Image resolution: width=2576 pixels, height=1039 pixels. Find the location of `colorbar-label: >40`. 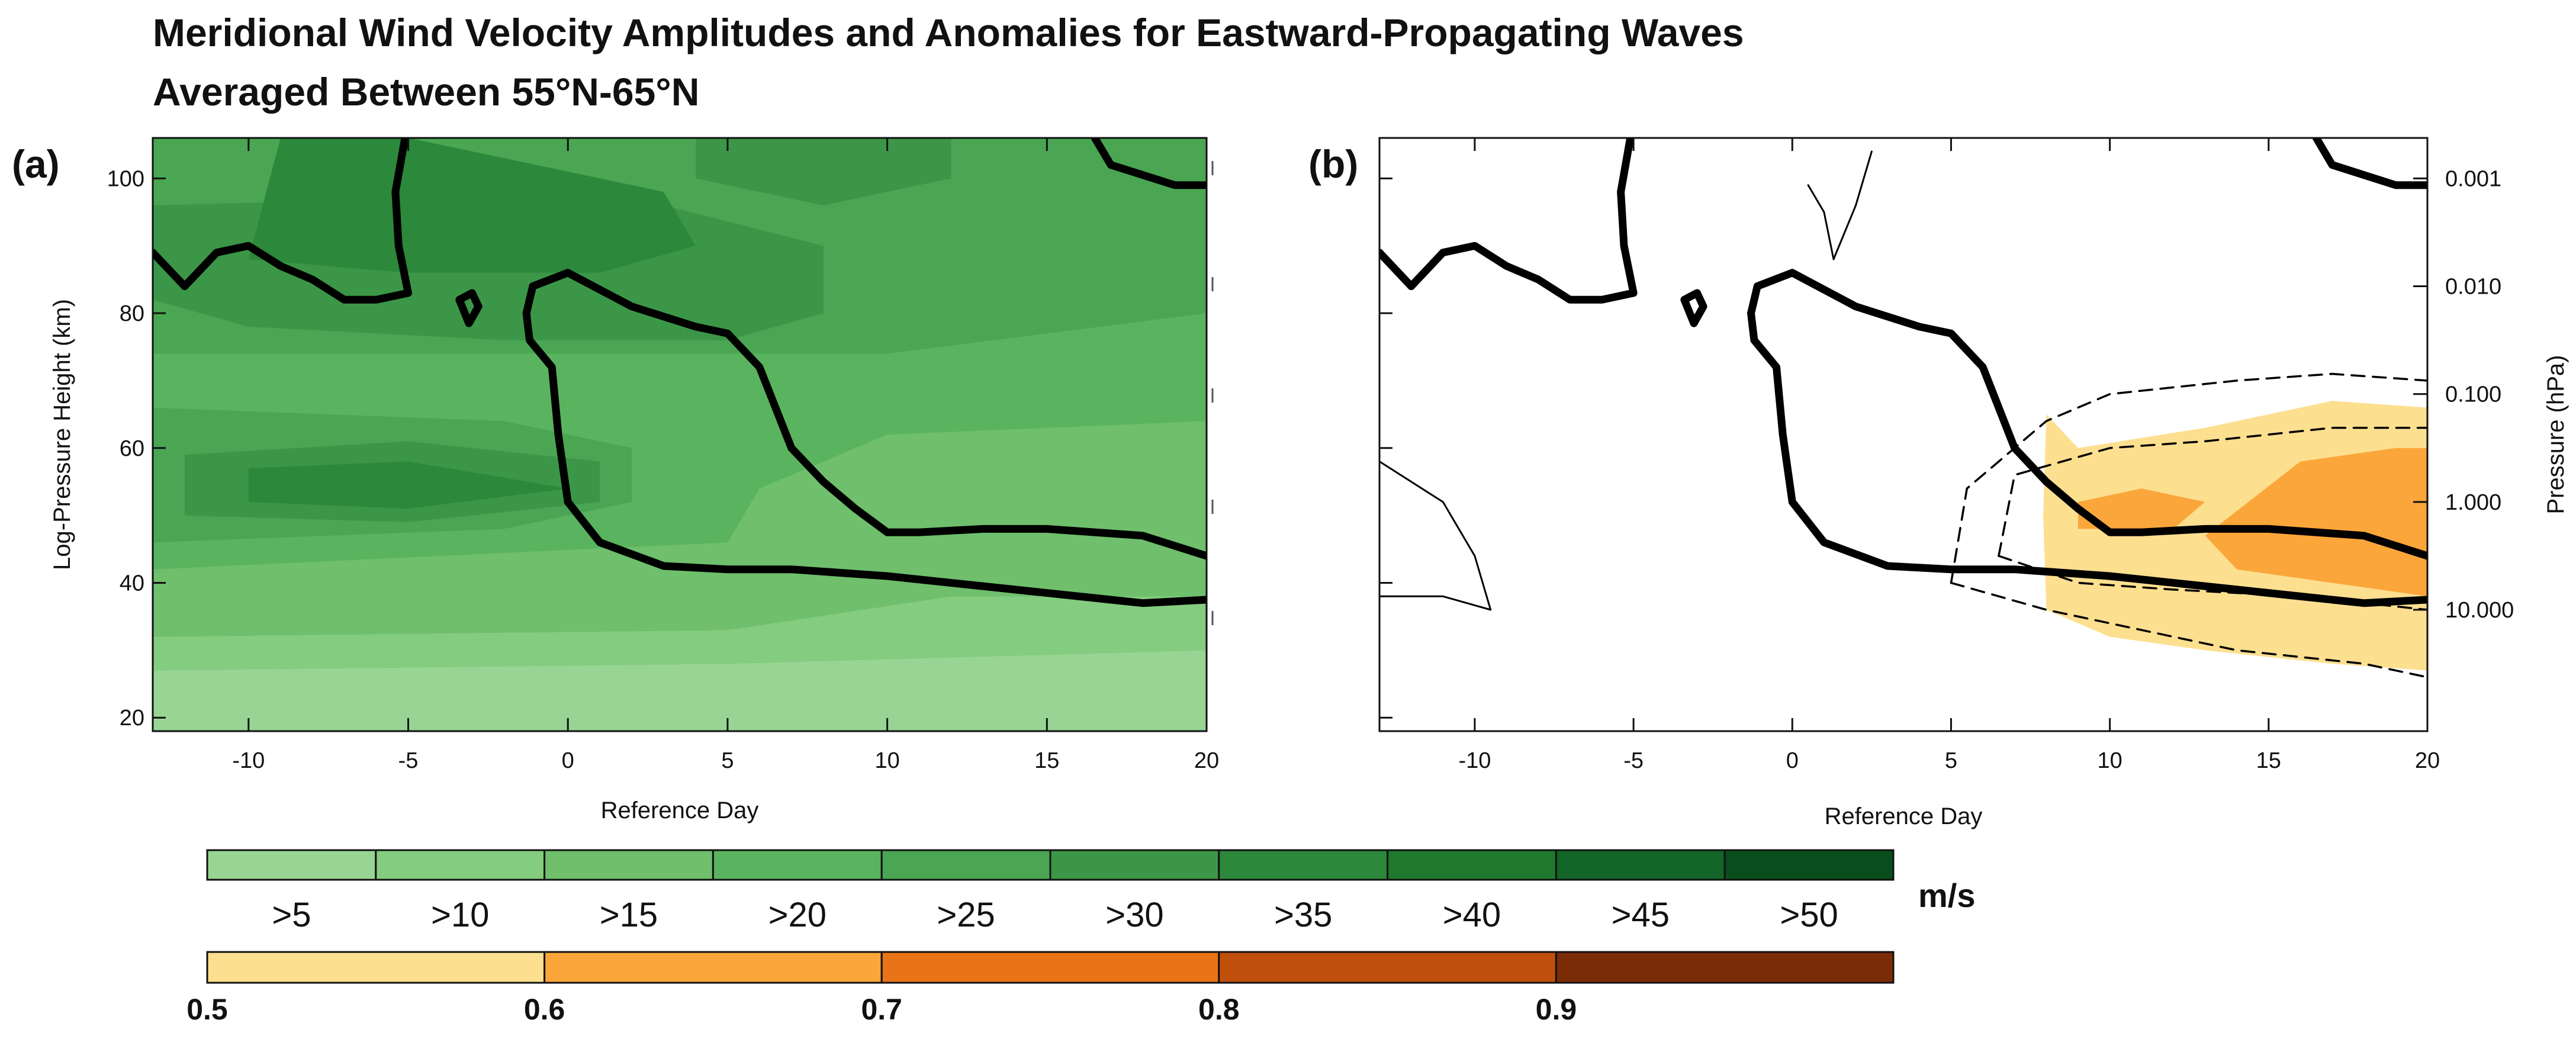

colorbar-label: >40 is located at coordinates (1472, 915).